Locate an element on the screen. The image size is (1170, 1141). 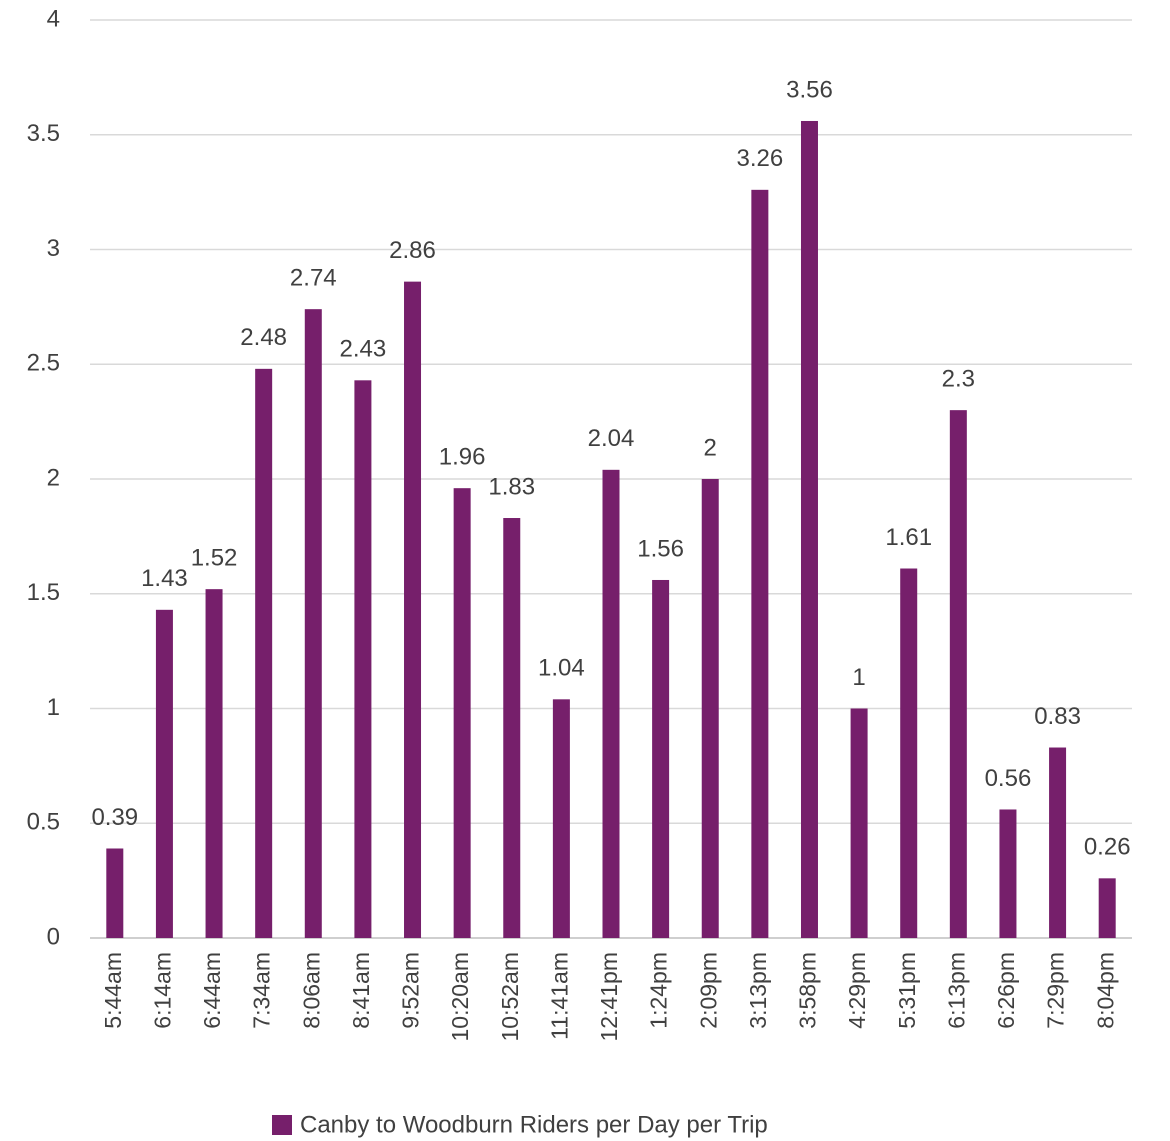
x-tick-label: 6:14am is located at coordinates (163, 990).